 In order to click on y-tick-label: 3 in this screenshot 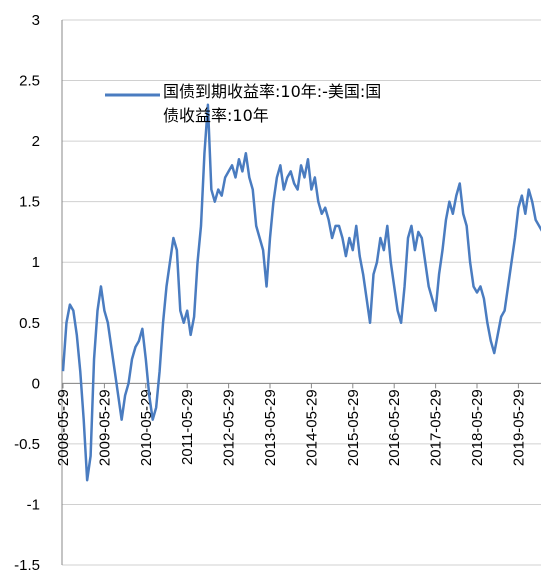, I will do `click(36, 20)`.